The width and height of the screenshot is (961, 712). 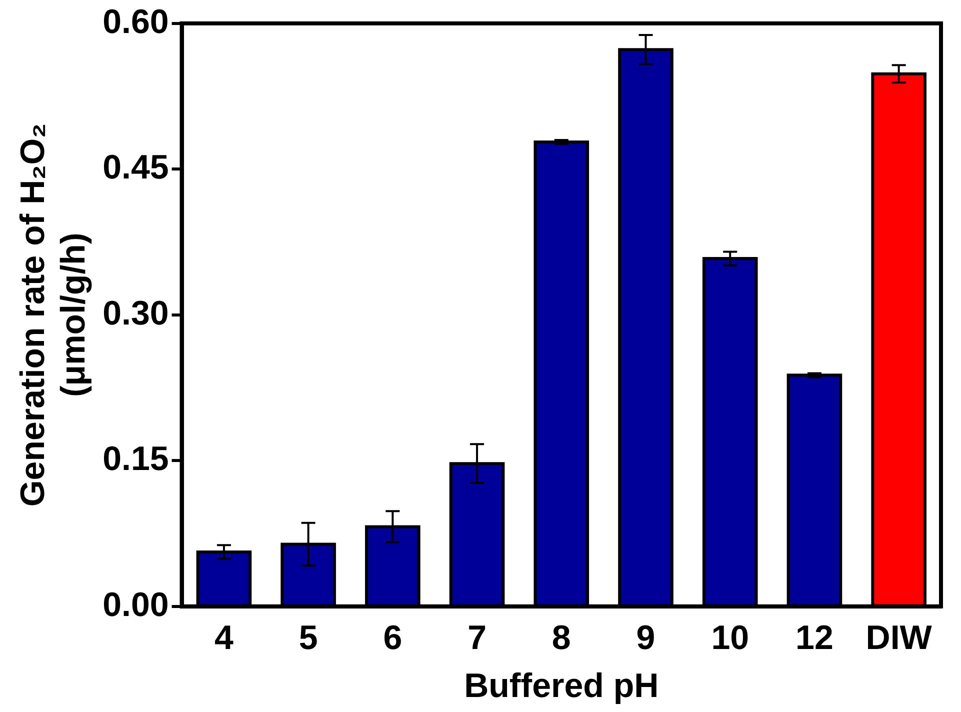 What do you see at coordinates (561, 638) in the screenshot?
I see `x-tick-label: 8` at bounding box center [561, 638].